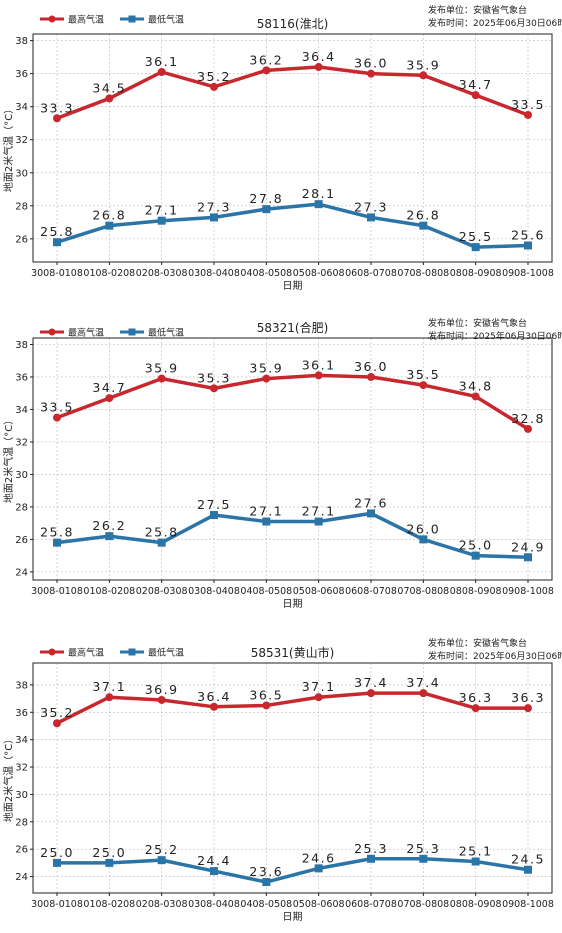 The height and width of the screenshot is (933, 562). What do you see at coordinates (528, 418) in the screenshot?
I see `data-label-max: 32.8` at bounding box center [528, 418].